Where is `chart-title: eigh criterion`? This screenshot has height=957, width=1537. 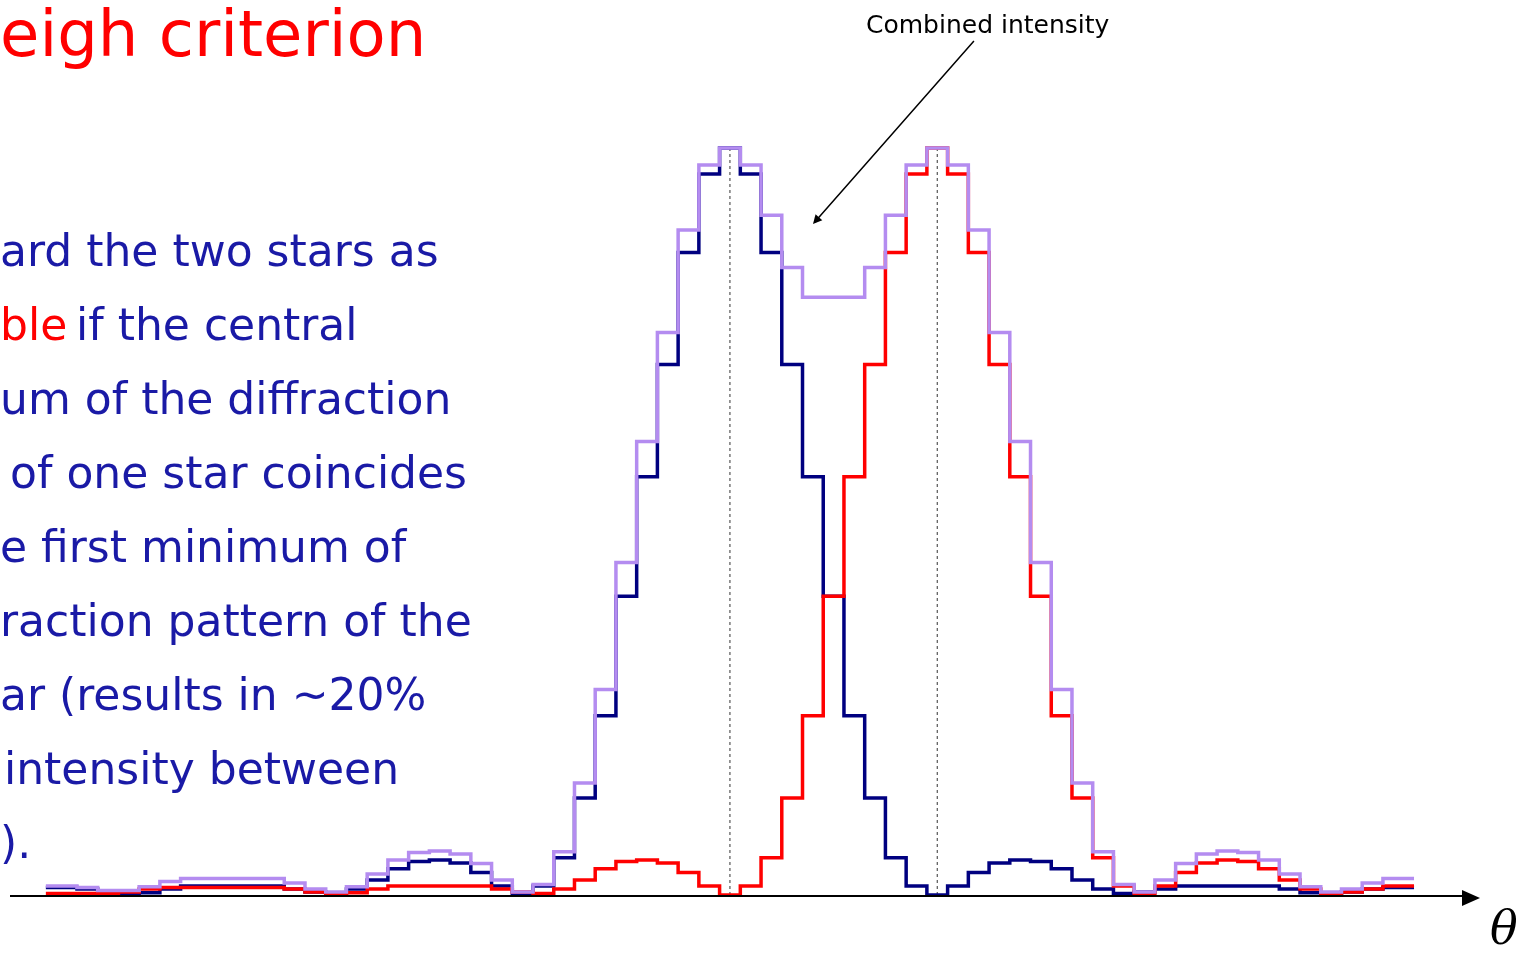 chart-title: eigh criterion is located at coordinates (213, 35).